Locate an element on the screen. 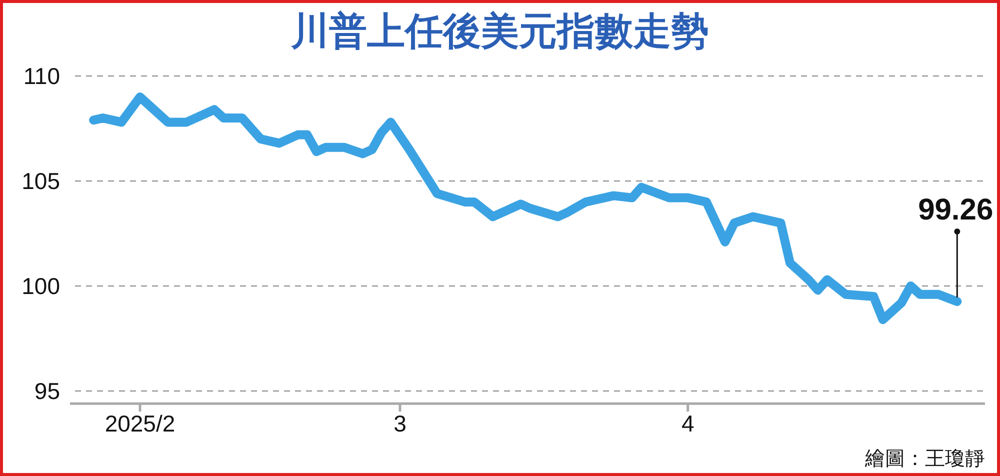 Image resolution: width=1000 pixels, height=476 pixels. y-tick-label: 105 is located at coordinates (41, 181).